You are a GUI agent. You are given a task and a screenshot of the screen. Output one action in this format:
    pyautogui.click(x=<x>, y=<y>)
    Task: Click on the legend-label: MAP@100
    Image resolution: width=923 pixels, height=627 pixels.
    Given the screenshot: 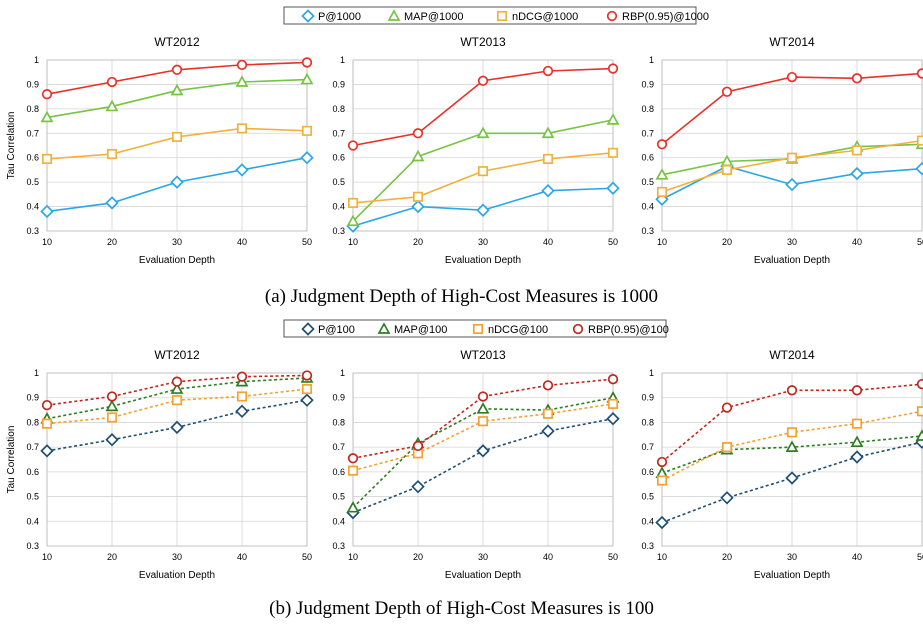 What is the action you would take?
    pyautogui.click(x=420, y=330)
    